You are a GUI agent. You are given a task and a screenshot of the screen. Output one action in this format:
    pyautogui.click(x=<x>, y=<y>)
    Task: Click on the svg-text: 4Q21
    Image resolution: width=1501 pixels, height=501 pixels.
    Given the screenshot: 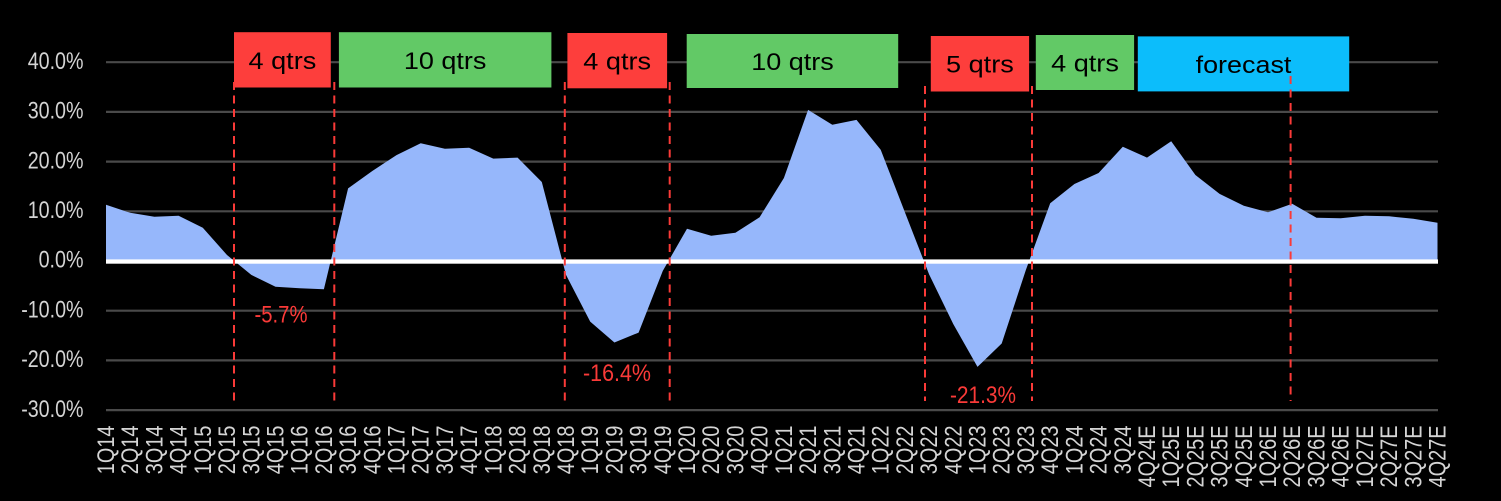 What is the action you would take?
    pyautogui.click(x=857, y=450)
    